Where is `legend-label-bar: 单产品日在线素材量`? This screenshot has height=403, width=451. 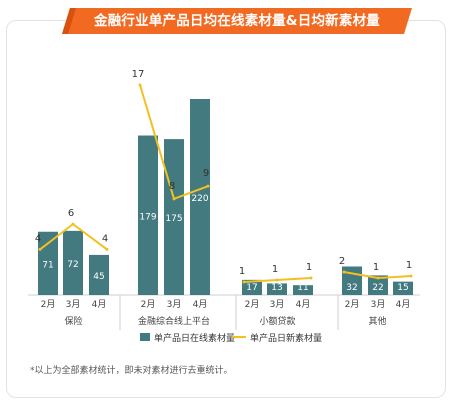 legend-label-bar: 单产品日在线素材量 is located at coordinates (194, 338).